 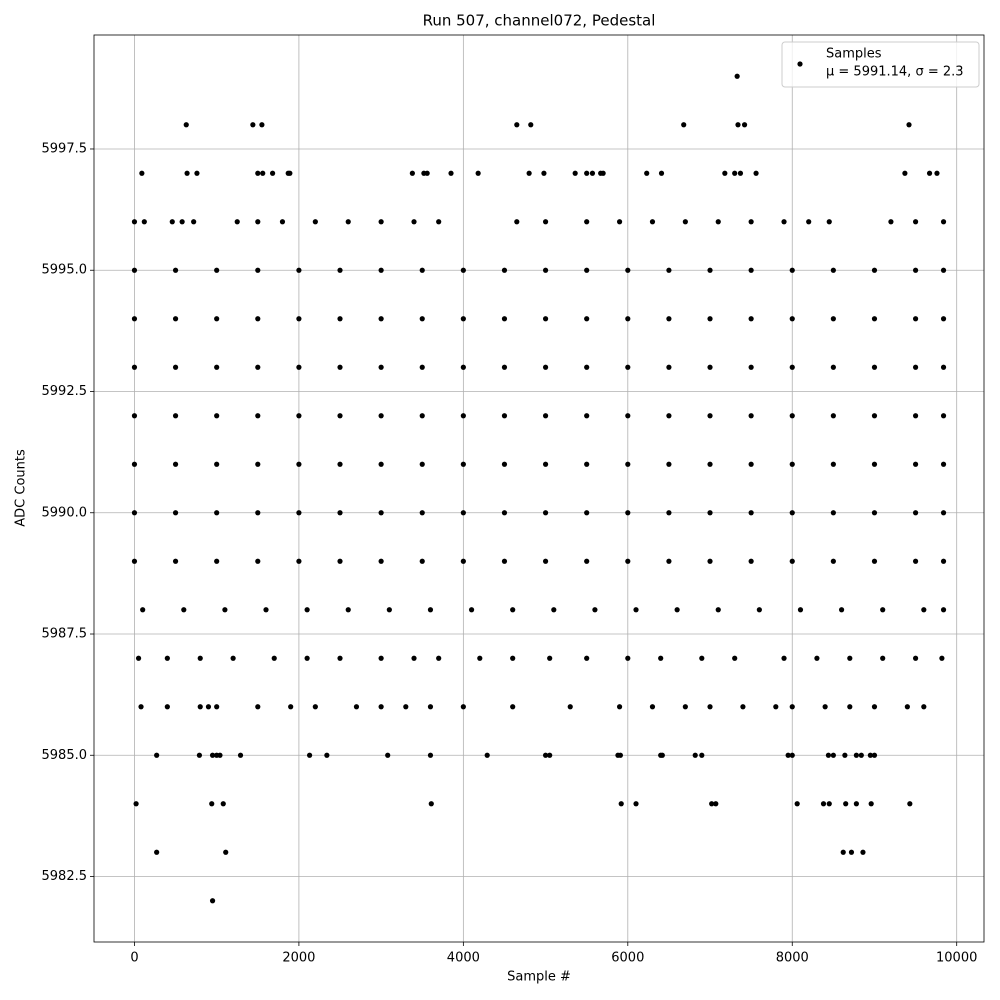 What do you see at coordinates (895, 72) in the screenshot?
I see `legend-stats: μ = 5991.14, σ = 2.3` at bounding box center [895, 72].